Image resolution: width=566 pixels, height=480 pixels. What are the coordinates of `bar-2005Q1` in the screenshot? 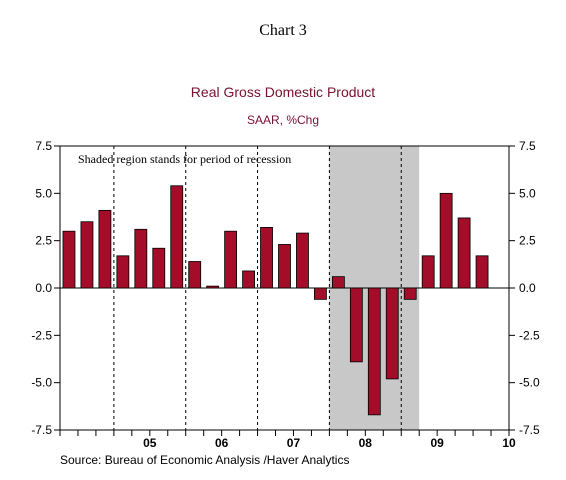 It's located at (123, 272).